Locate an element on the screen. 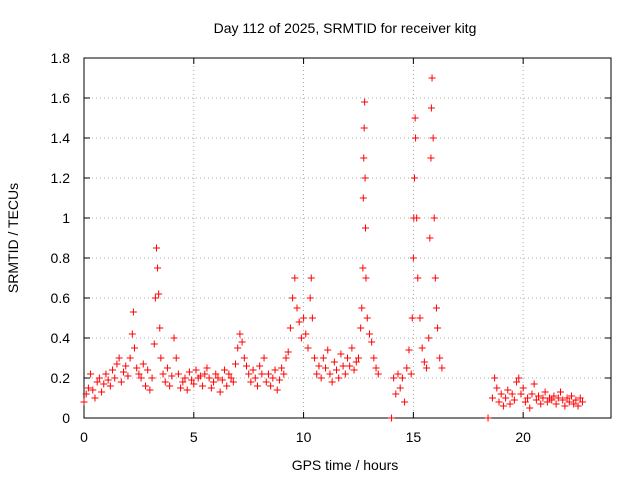 The image size is (640, 480). y-tick-label: 1.4 is located at coordinates (61, 138).